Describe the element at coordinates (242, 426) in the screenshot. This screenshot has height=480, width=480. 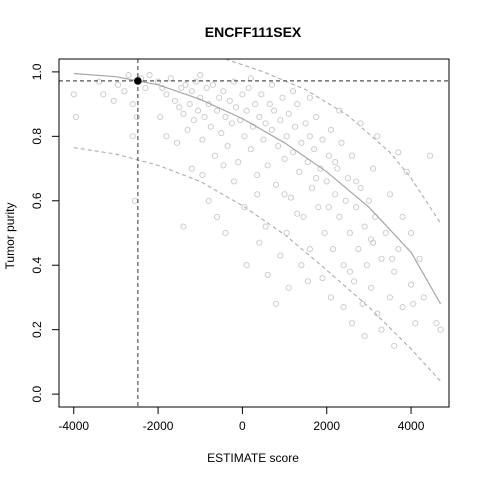
I see `x-tick-label: 0` at that location.